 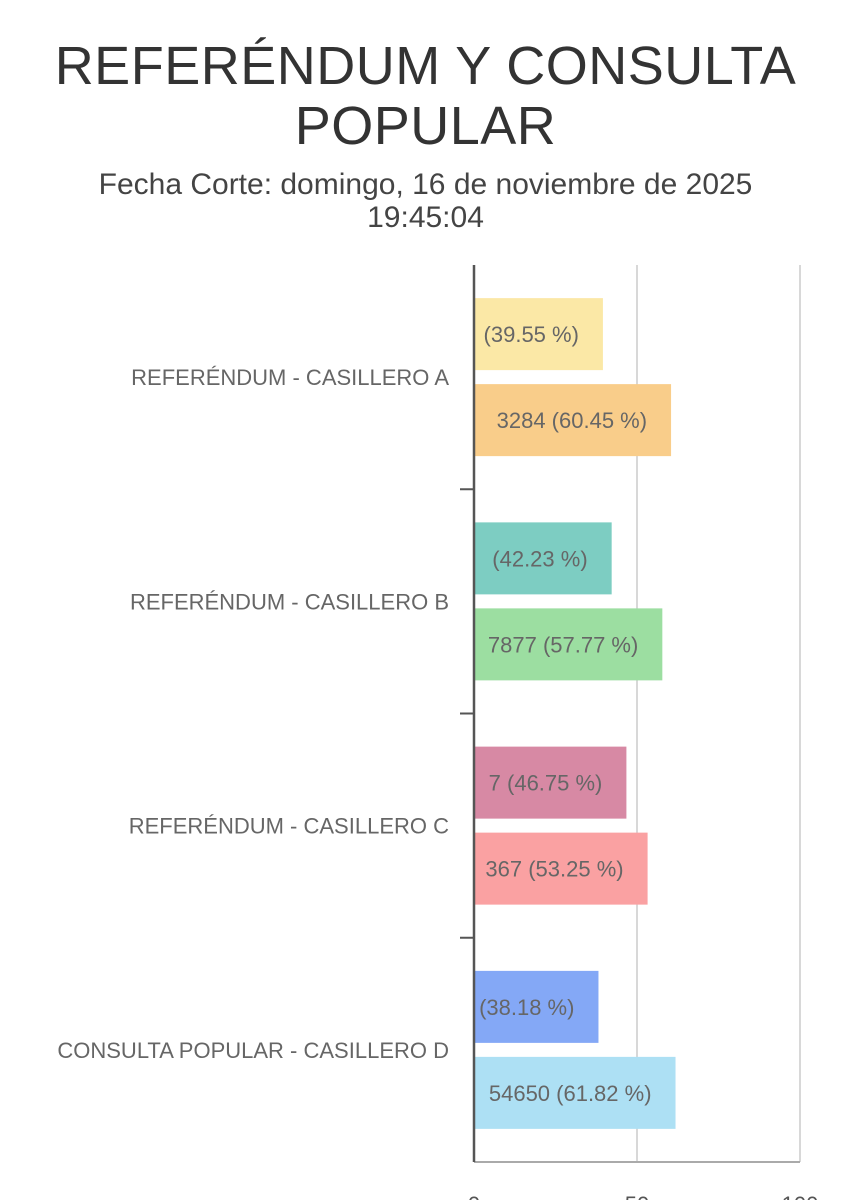 What do you see at coordinates (289, 601) in the screenshot?
I see `category-label: REFERÉNDUM - CASILLERO B` at bounding box center [289, 601].